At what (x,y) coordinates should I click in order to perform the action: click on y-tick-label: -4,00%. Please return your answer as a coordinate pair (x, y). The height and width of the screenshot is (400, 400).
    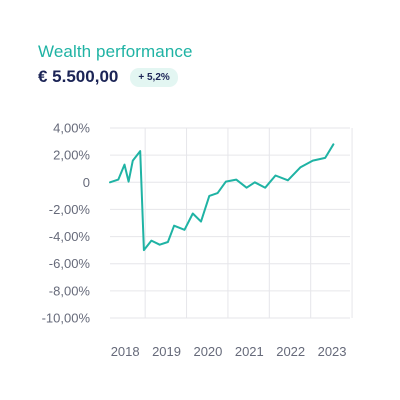
    Looking at the image, I should click on (70, 236).